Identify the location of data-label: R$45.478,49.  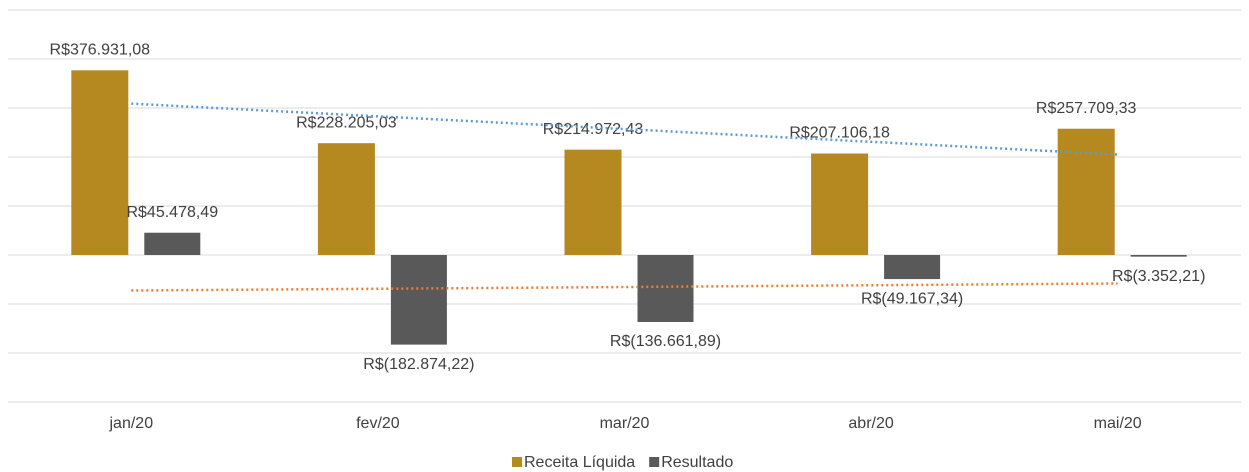
(172, 212).